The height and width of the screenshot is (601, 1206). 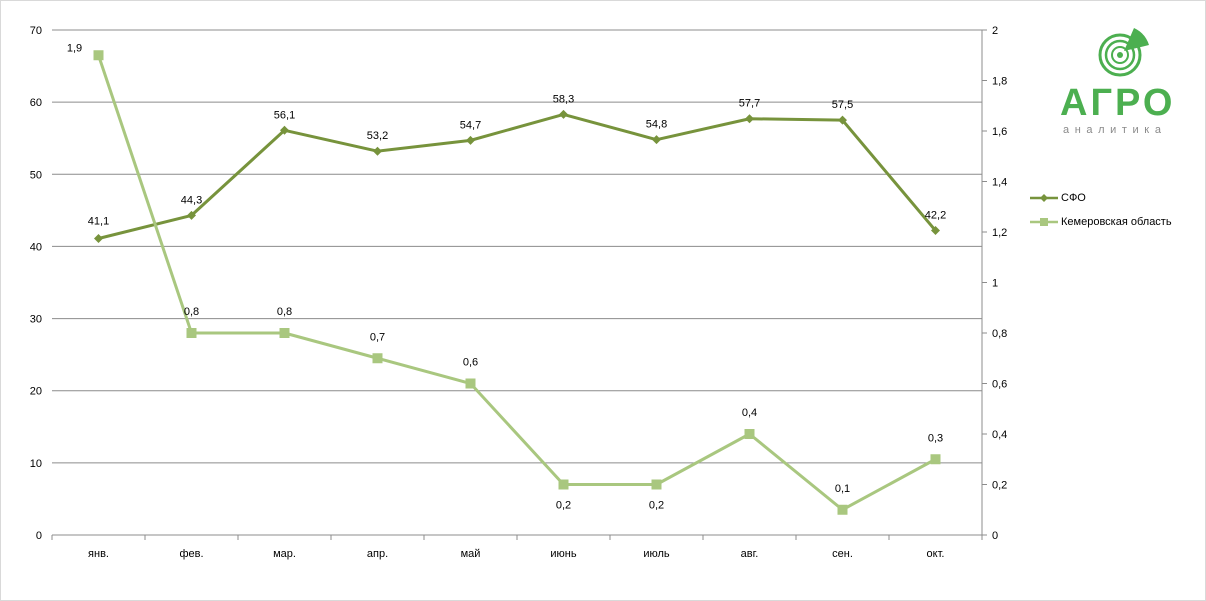 I want to click on left-tick-label: 20, so click(x=36, y=392).